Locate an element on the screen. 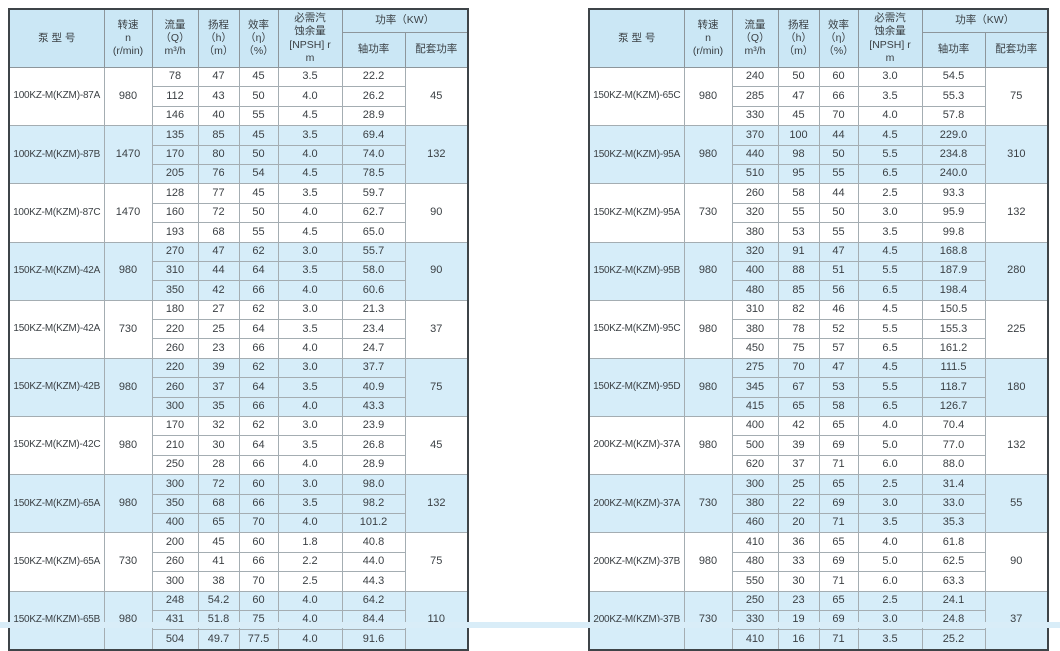 Image resolution: width=1060 pixels, height=651 pixels. npsh-cell: 6.0 is located at coordinates (890, 465).